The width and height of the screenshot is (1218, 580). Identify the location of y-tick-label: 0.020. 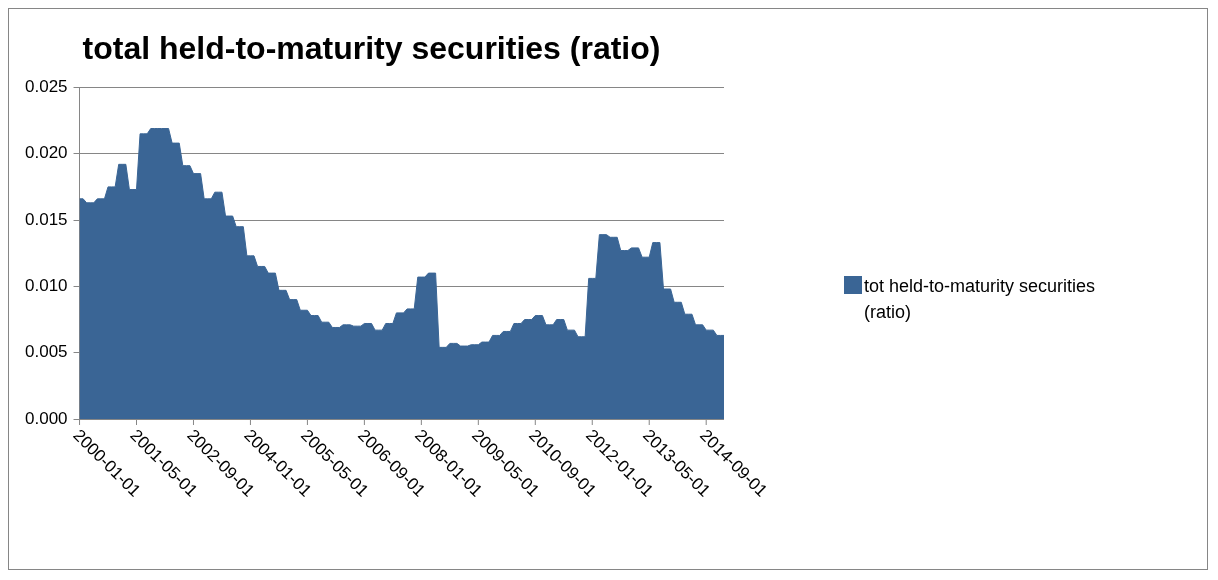
(46, 153).